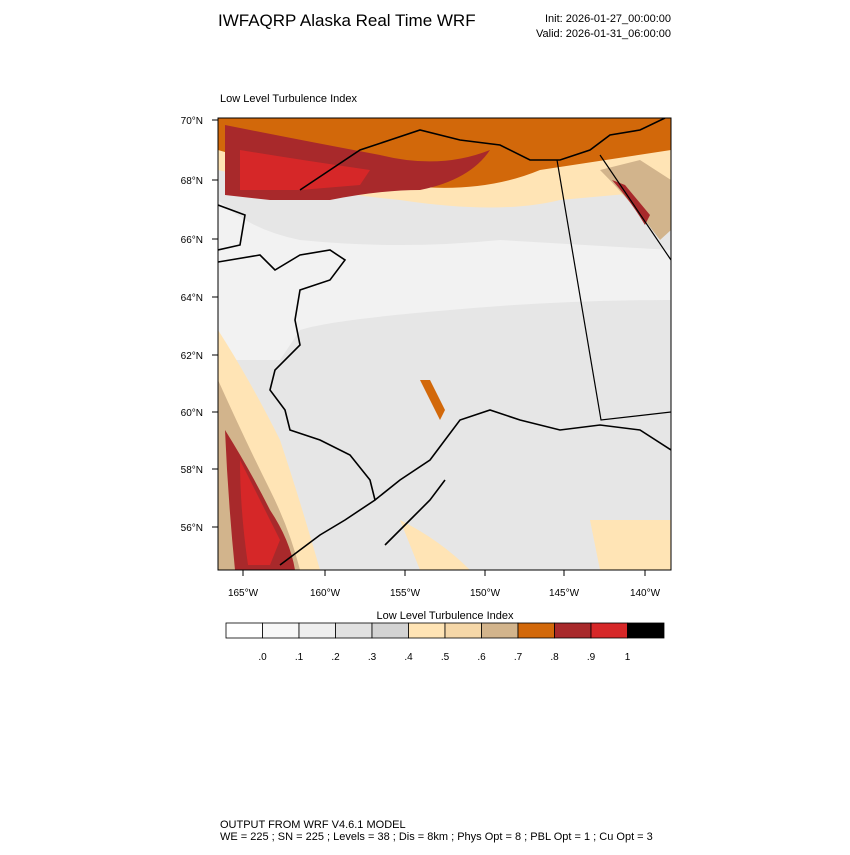  I want to click on lat-label: 70°N, so click(192, 121).